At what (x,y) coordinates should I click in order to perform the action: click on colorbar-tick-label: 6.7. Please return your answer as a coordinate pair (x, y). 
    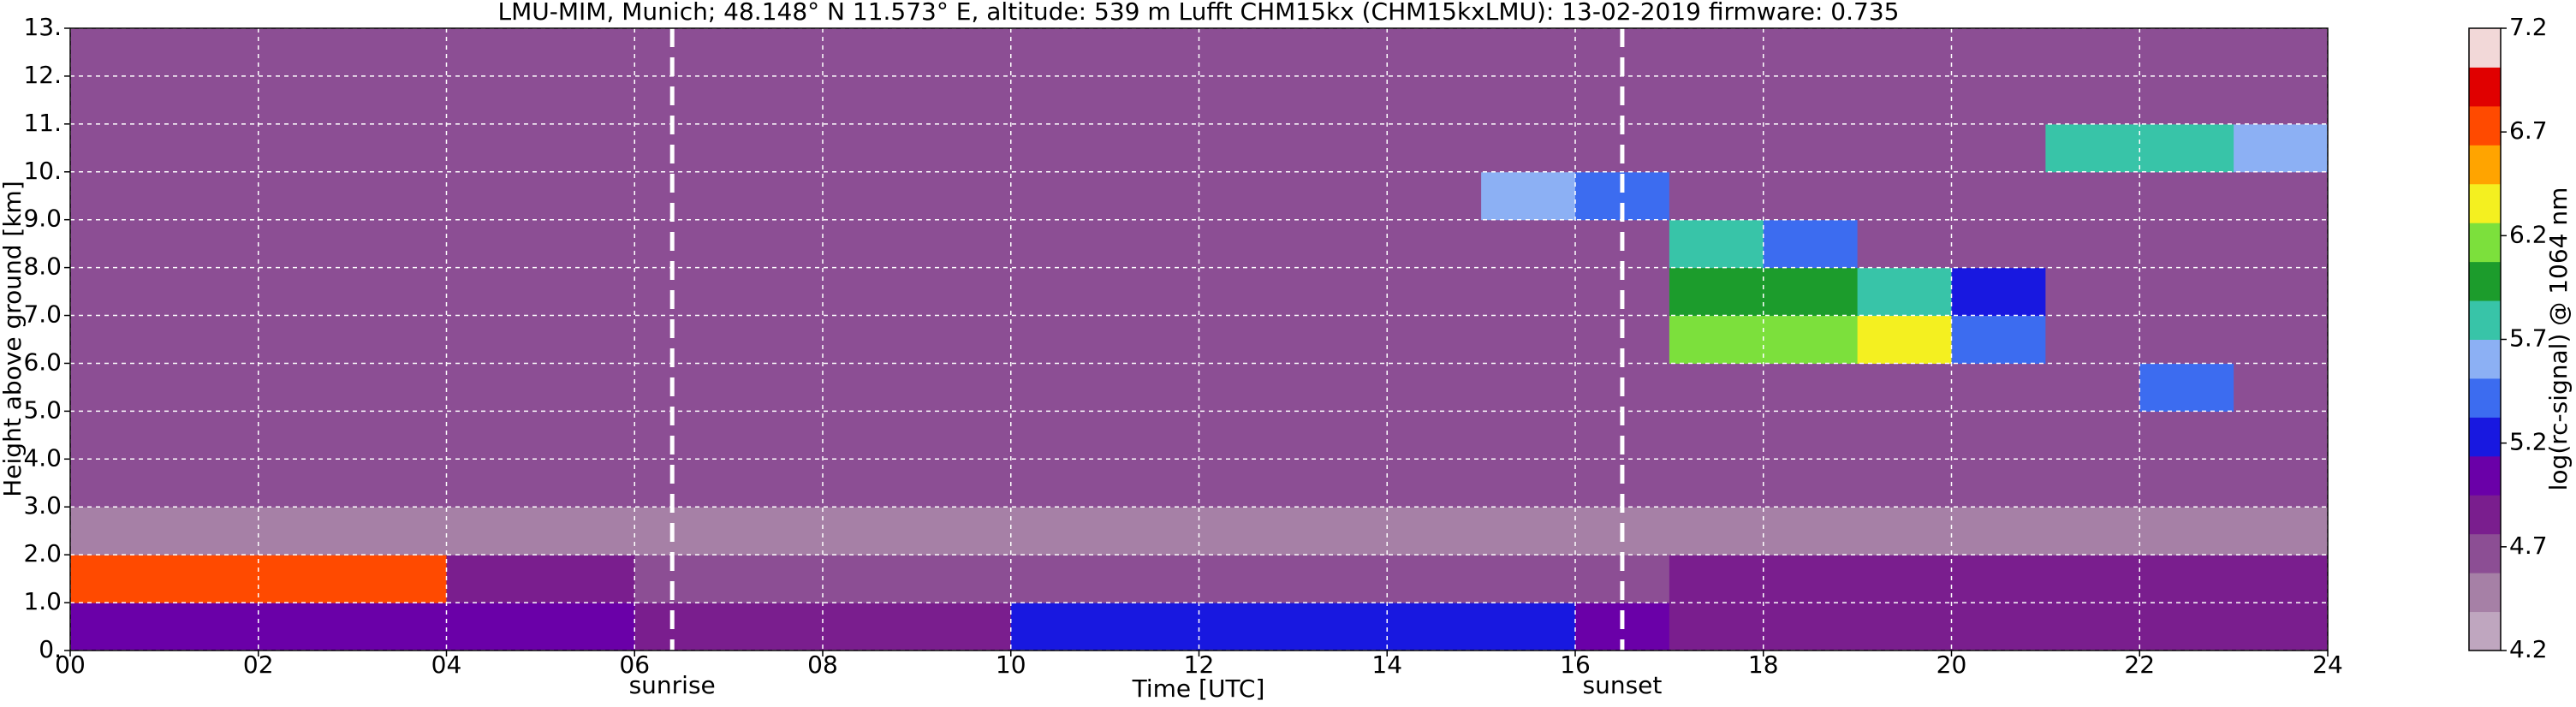
    Looking at the image, I should click on (2529, 130).